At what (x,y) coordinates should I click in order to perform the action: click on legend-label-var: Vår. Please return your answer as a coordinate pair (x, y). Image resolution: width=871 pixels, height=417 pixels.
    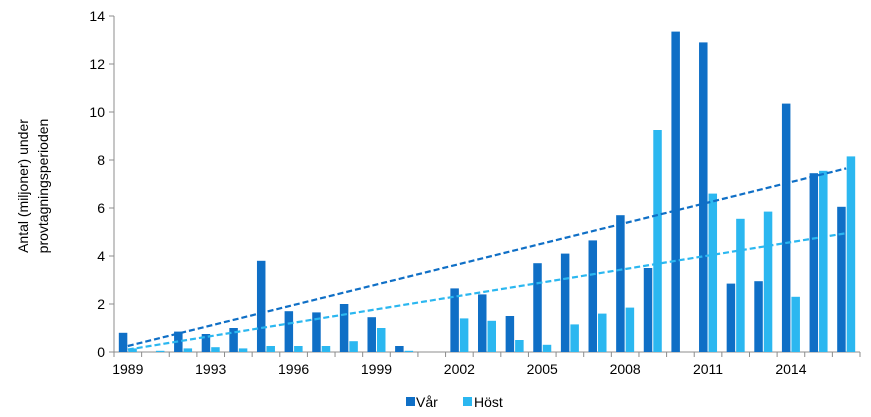
    Looking at the image, I should click on (427, 402).